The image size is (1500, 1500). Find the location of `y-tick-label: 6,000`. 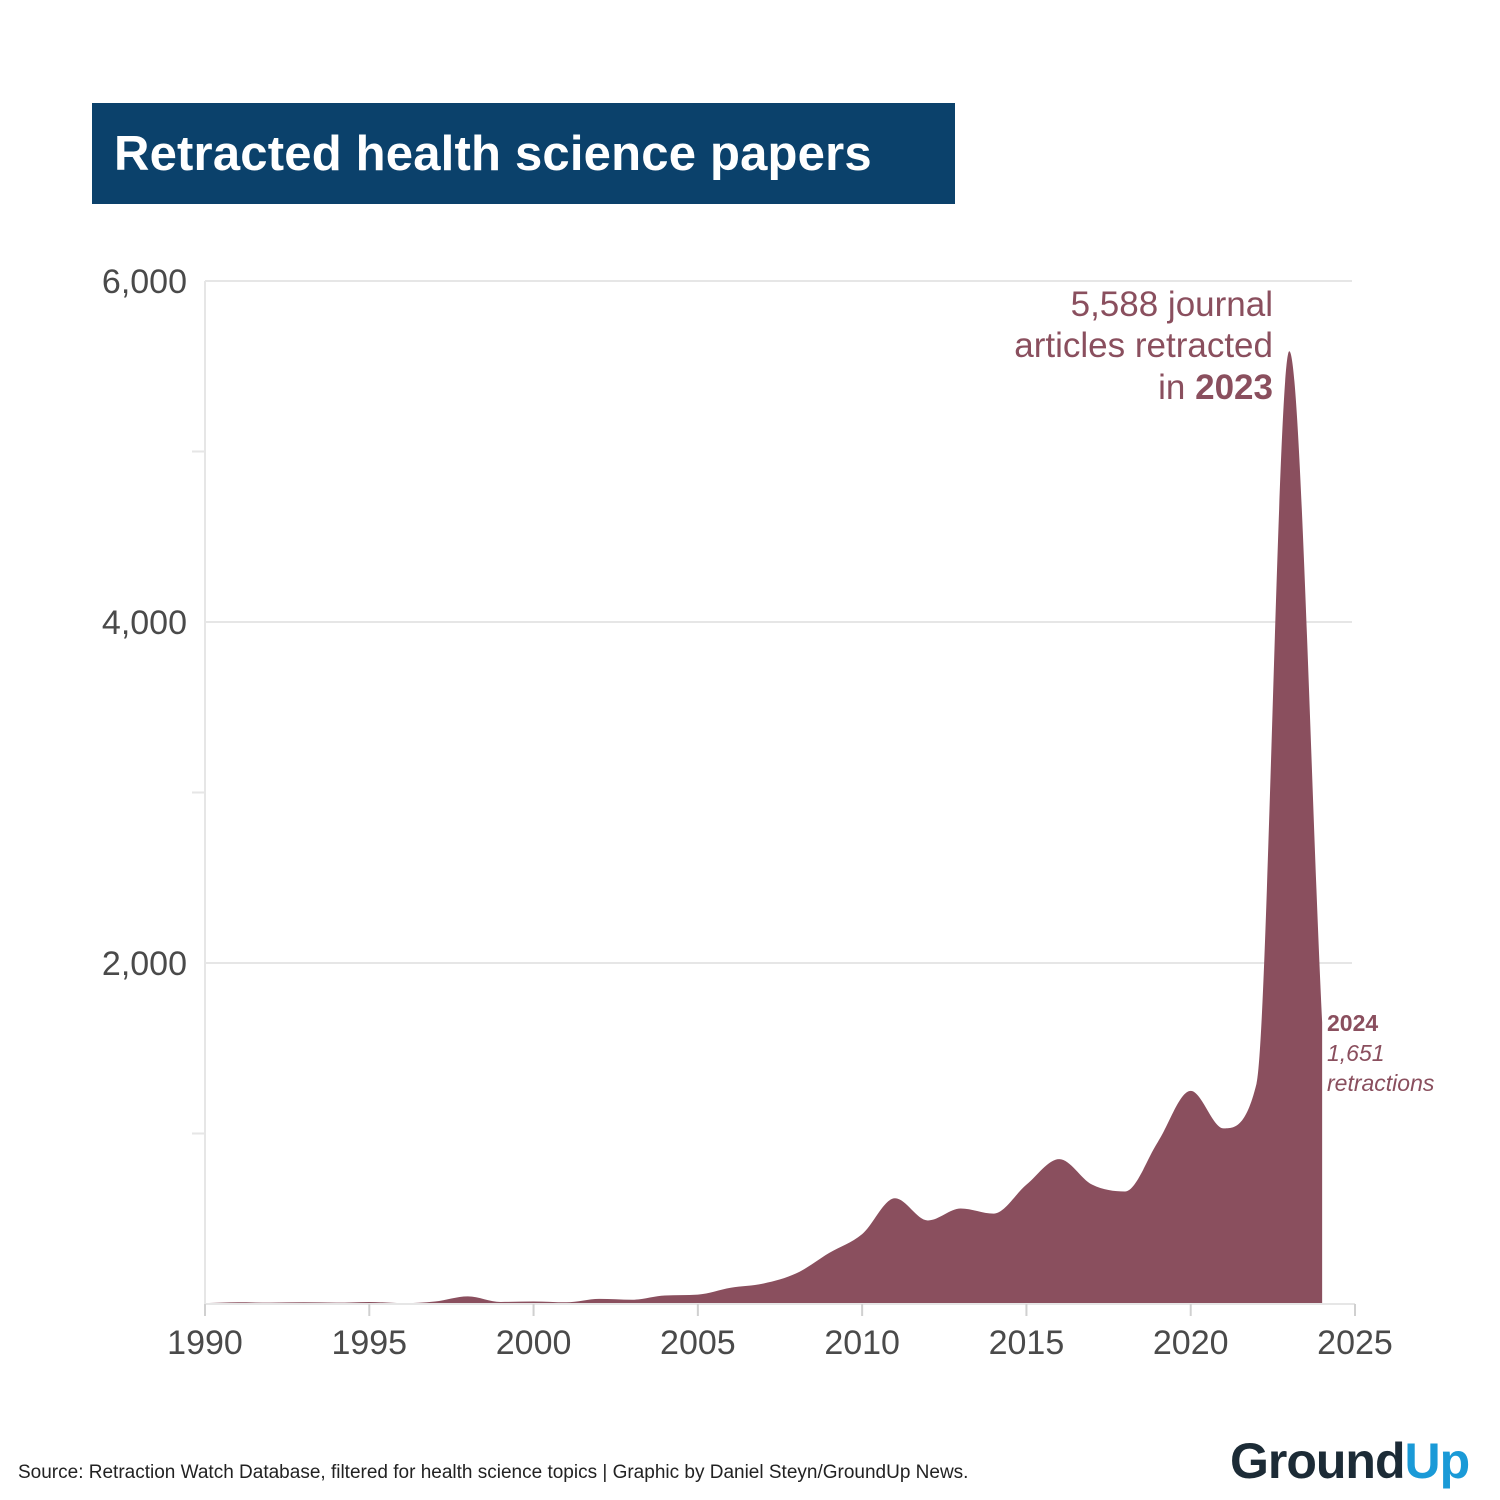

y-tick-label: 6,000 is located at coordinates (144, 282).